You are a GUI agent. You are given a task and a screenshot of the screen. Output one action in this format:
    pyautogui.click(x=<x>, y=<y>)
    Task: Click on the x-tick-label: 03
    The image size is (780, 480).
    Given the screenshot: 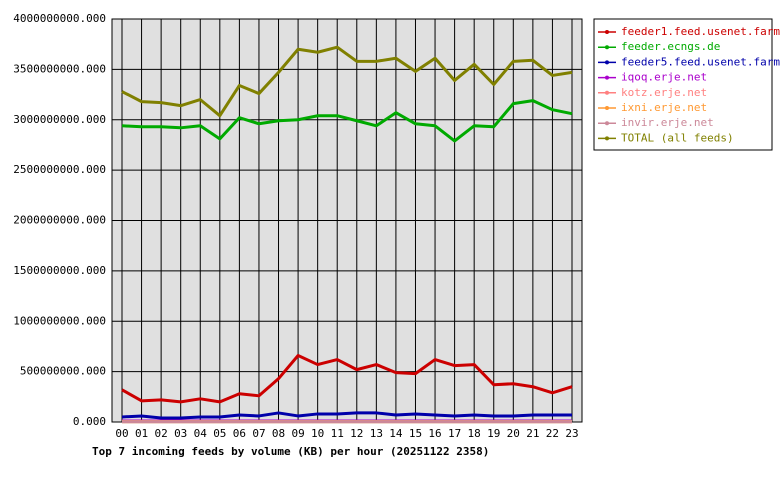 What is the action you would take?
    pyautogui.click(x=180, y=433)
    